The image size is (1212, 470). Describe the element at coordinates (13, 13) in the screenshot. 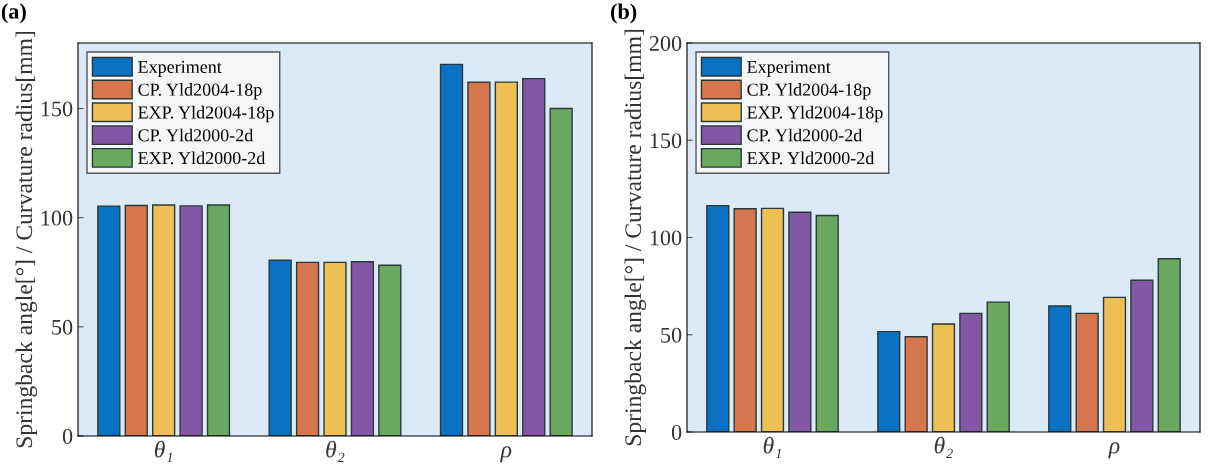

I see `chart-title: (a)` at that location.